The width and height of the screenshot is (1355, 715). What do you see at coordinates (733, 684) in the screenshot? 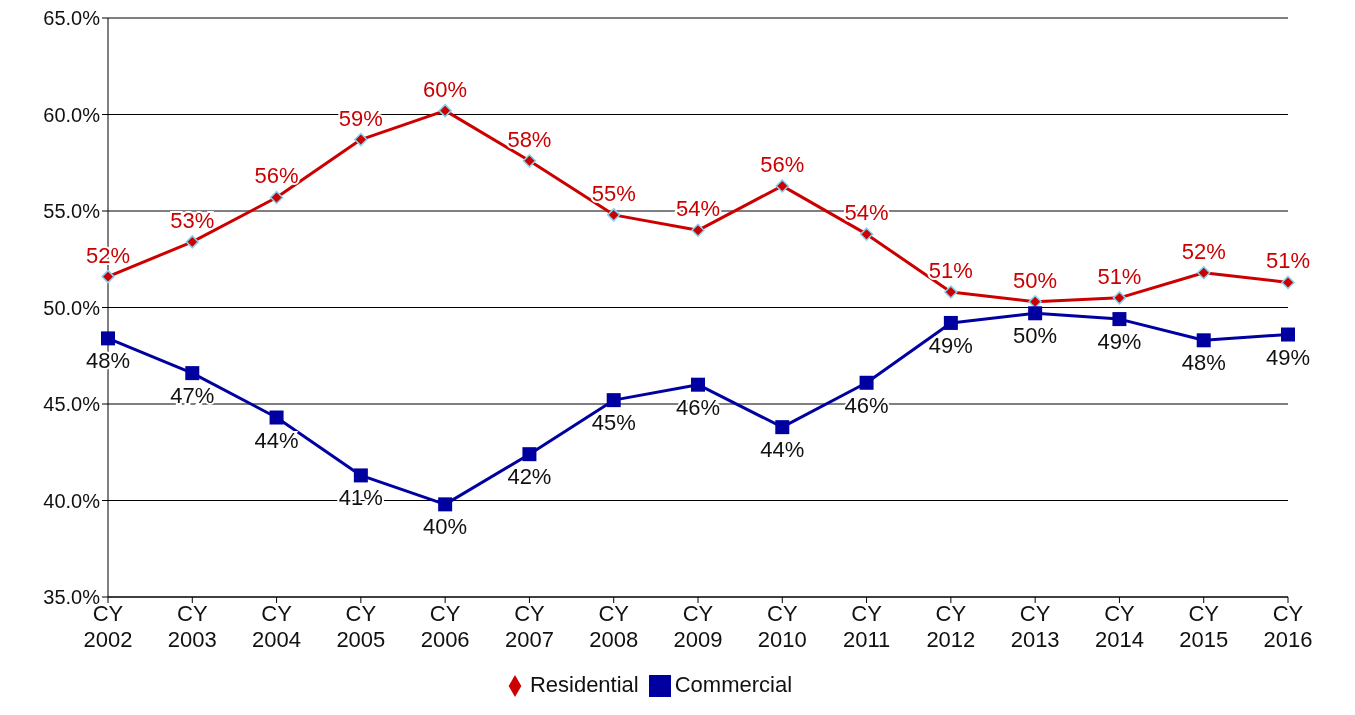
I see `legend-label: Commercial` at bounding box center [733, 684].